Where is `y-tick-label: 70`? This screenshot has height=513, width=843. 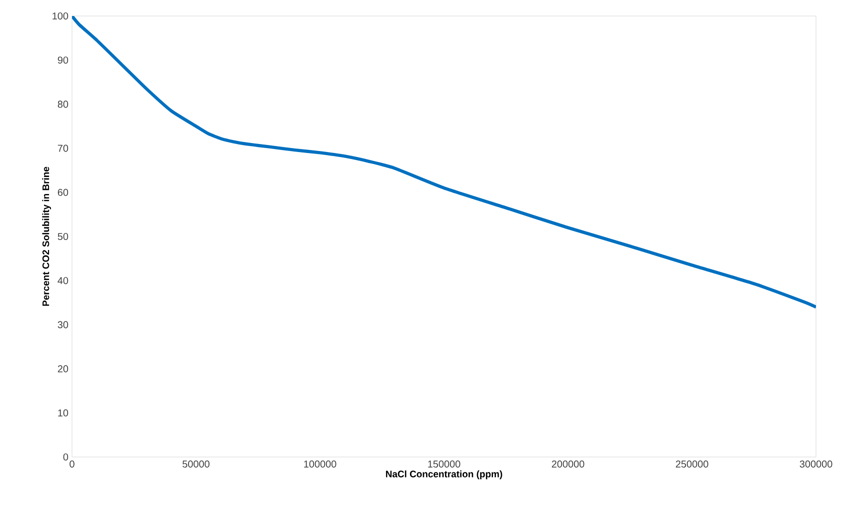
y-tick-label: 70 is located at coordinates (63, 148).